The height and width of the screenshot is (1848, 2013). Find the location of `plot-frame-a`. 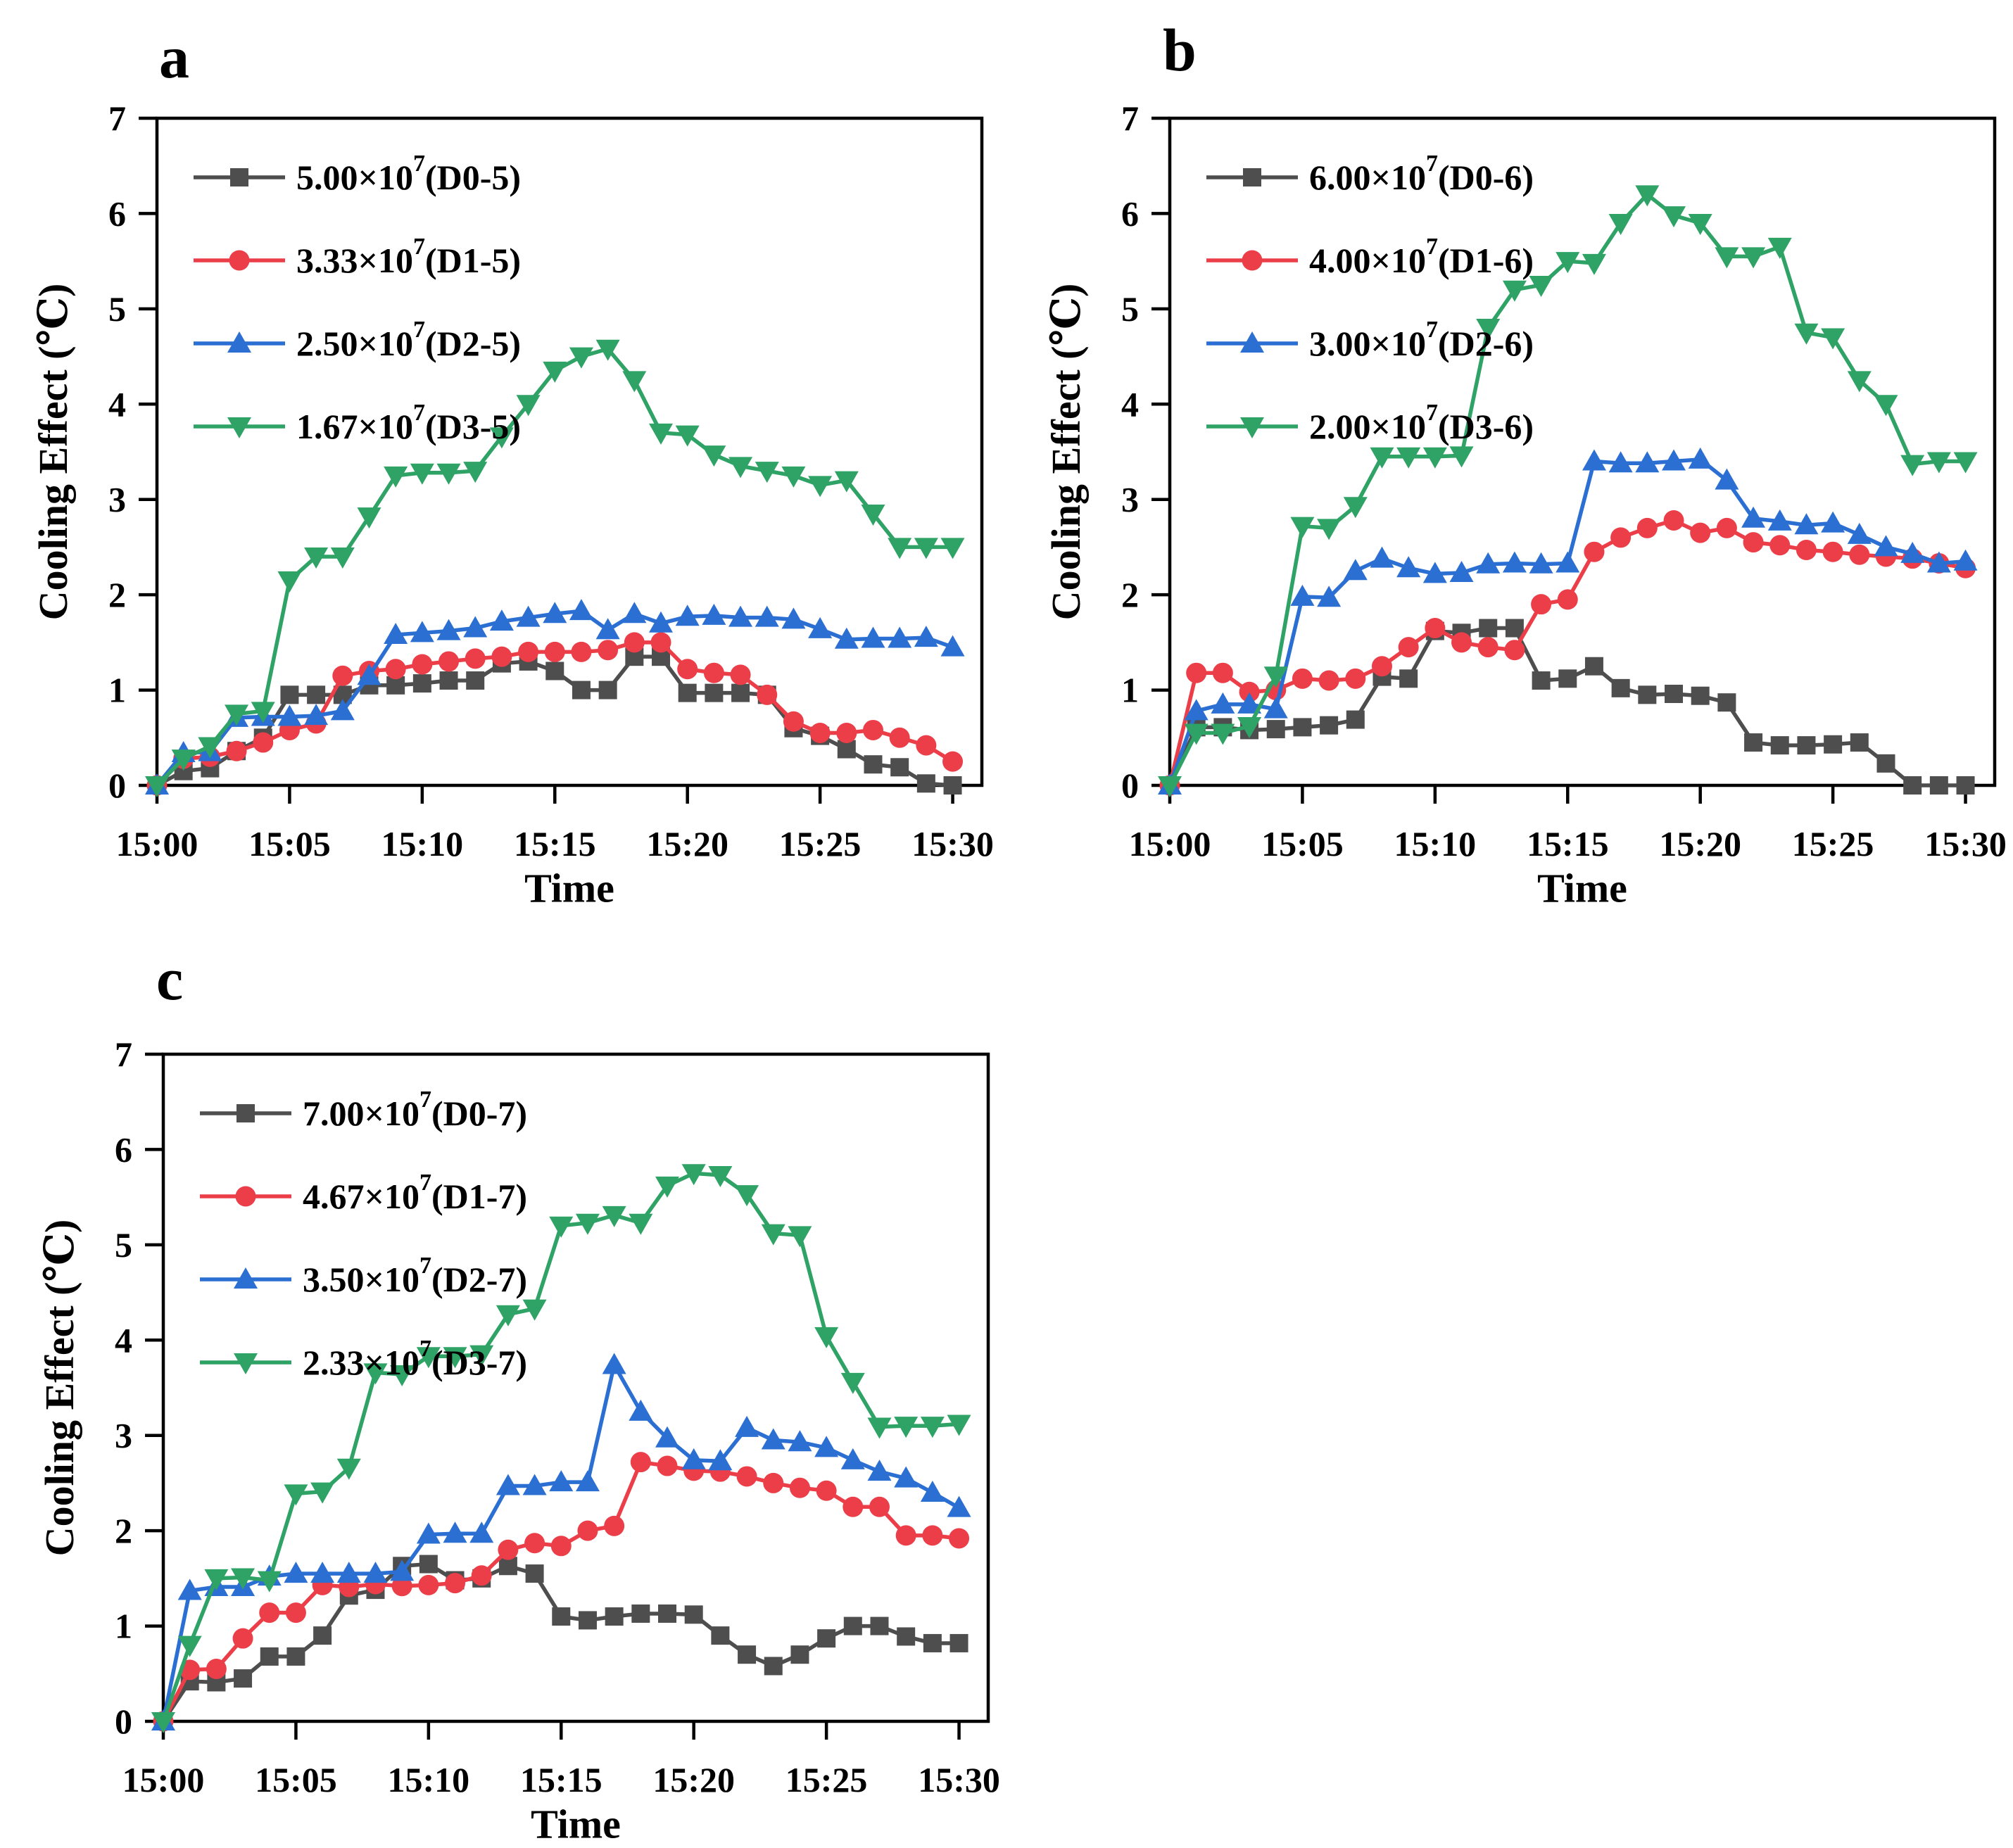

plot-frame-a is located at coordinates (569, 452).